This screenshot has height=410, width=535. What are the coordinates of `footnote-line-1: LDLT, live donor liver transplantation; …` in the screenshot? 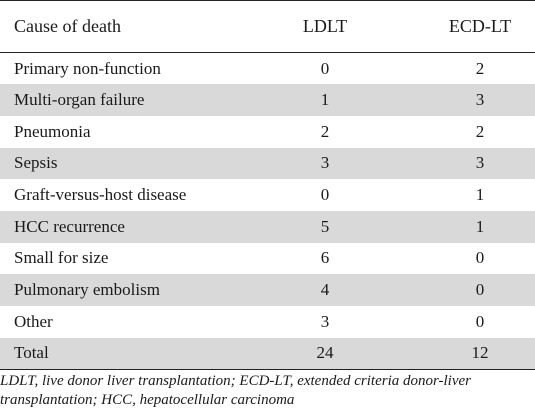 It's located at (236, 381).